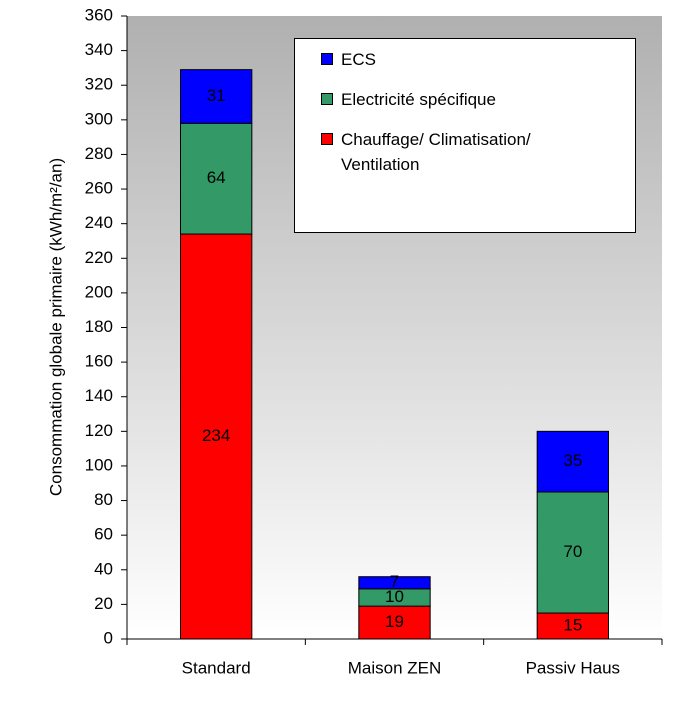  I want to click on y-tick-label: 80, so click(103, 499).